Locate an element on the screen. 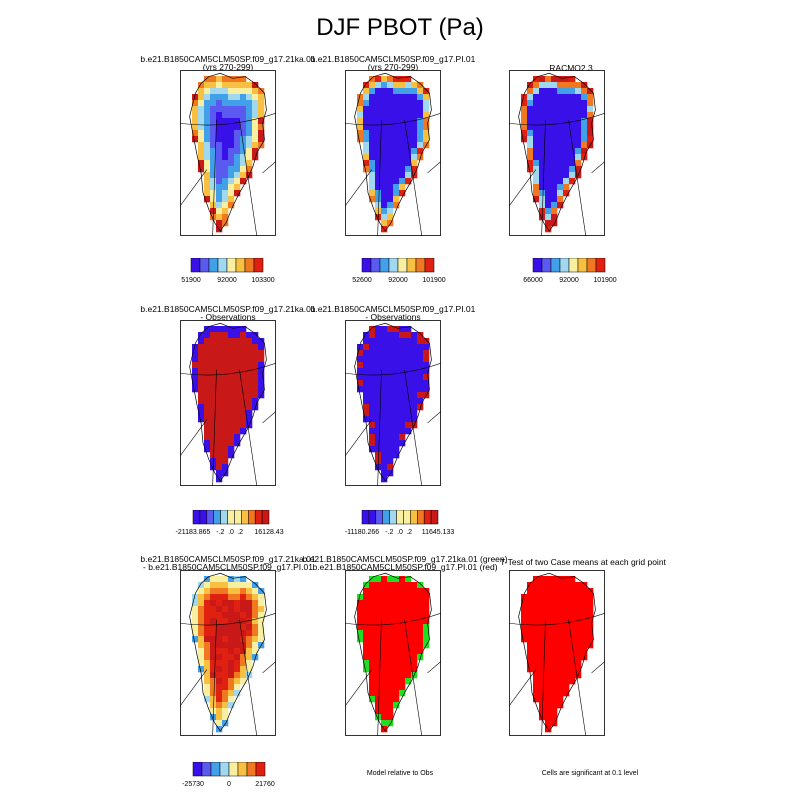 The width and height of the screenshot is (800, 800). colorbar-label: 101900 is located at coordinates (433, 280).